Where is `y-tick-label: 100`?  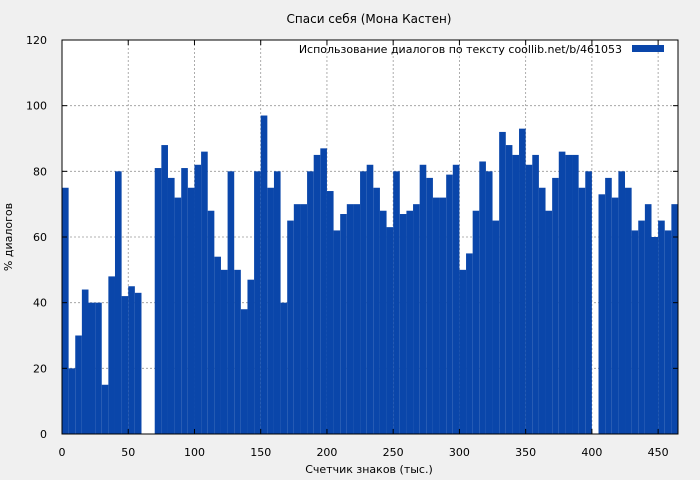 y-tick-label: 100 is located at coordinates (36, 106).